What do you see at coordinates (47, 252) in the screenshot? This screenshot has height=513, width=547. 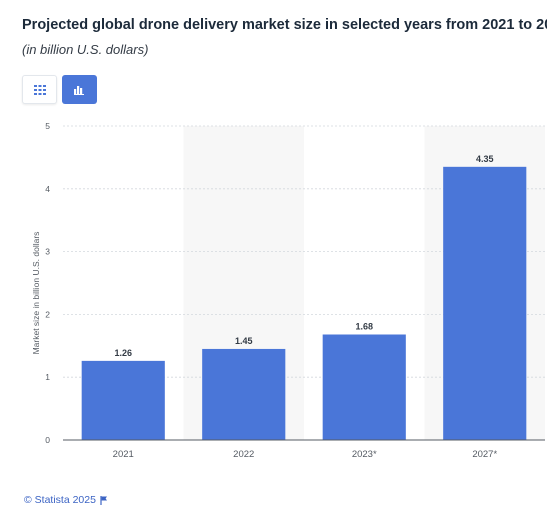 I see `y-tick-label: 3` at bounding box center [47, 252].